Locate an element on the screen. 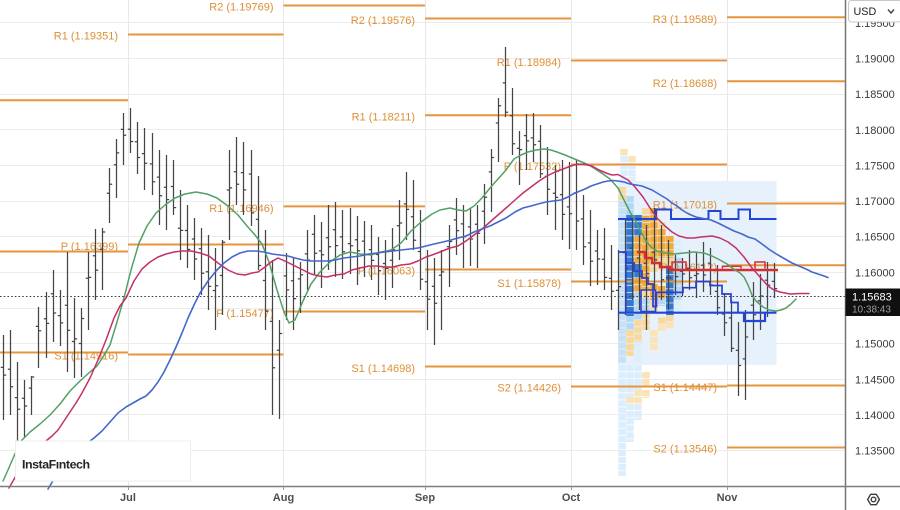 This screenshot has height=510, width=900. svg-text: R2 (1.18688) is located at coordinates (685, 84).